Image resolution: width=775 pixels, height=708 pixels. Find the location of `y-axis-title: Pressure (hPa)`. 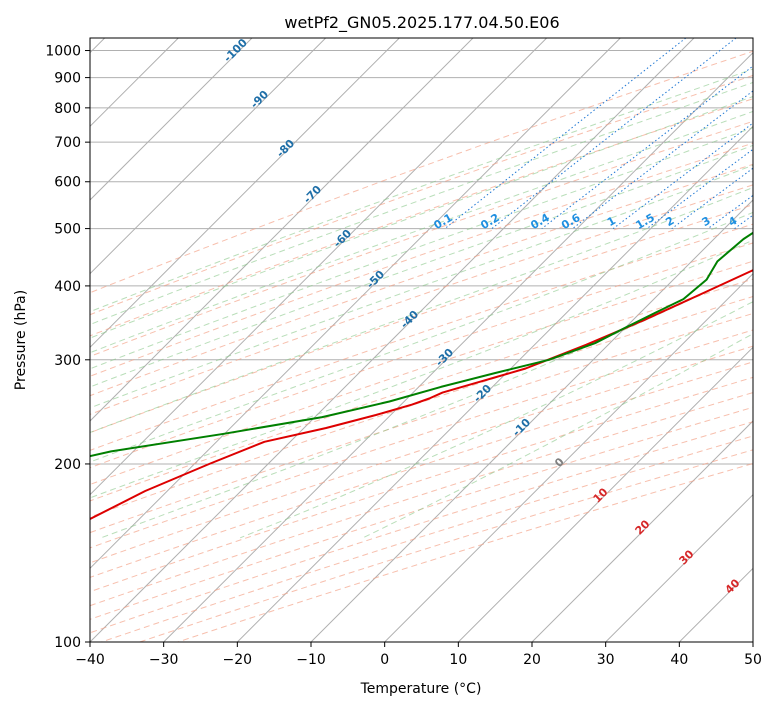

y-axis-title: Pressure (hPa) is located at coordinates (21, 340).